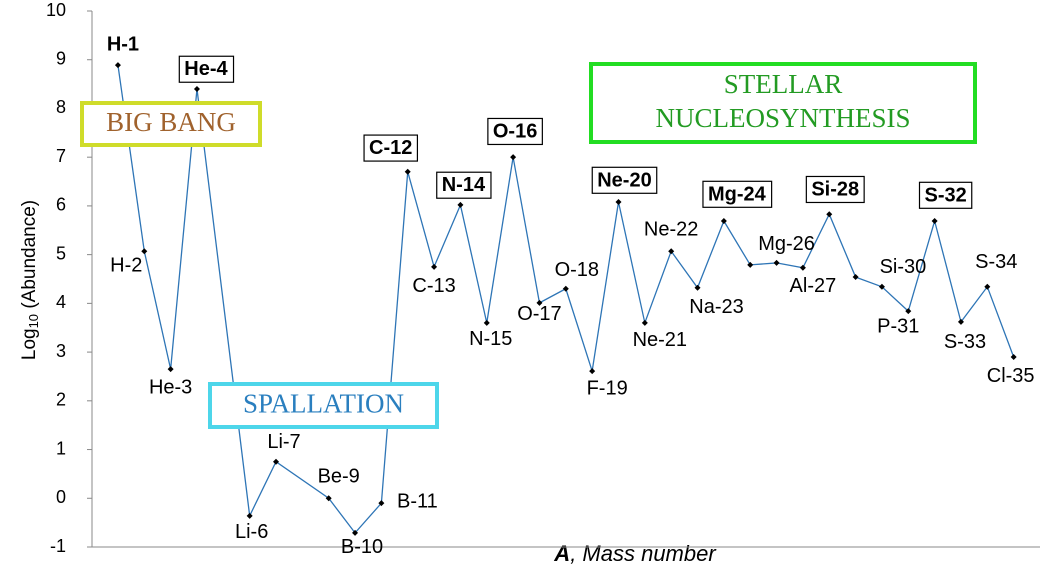 This screenshot has width=1045, height=578. Describe the element at coordinates (671, 230) in the screenshot. I see `point-label: Ne-22` at that location.